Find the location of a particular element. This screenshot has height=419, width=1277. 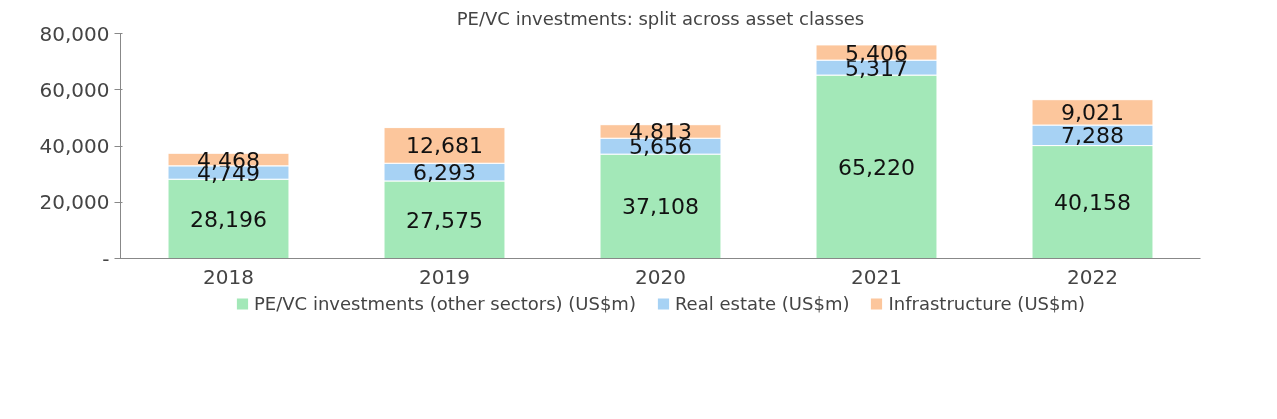

y-tick-label: - is located at coordinates (106, 258).